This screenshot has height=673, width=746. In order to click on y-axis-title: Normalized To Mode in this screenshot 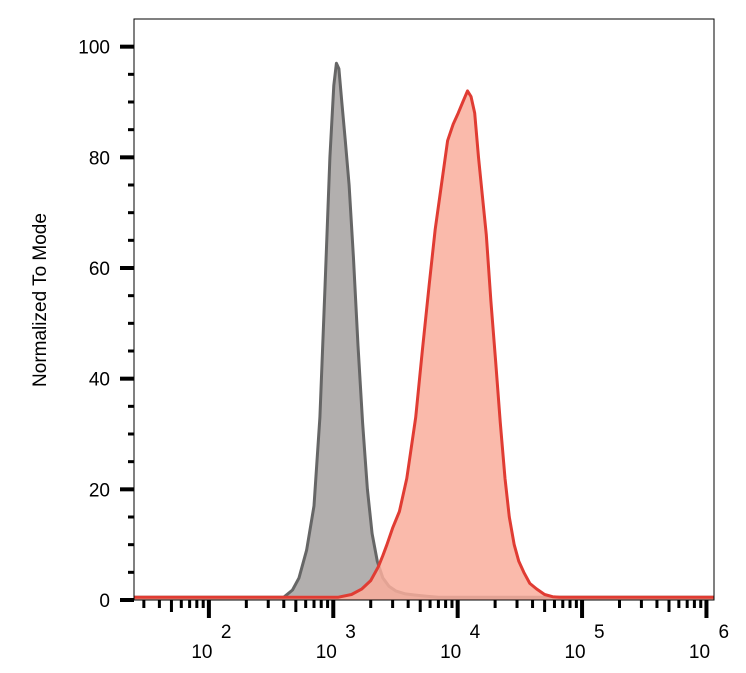, I will do `click(40, 300)`.